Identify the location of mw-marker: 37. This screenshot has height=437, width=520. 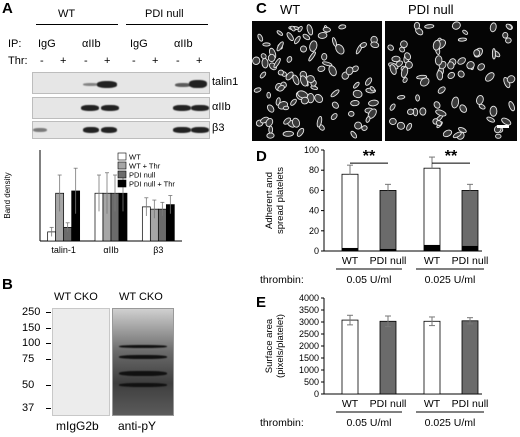
(28, 408).